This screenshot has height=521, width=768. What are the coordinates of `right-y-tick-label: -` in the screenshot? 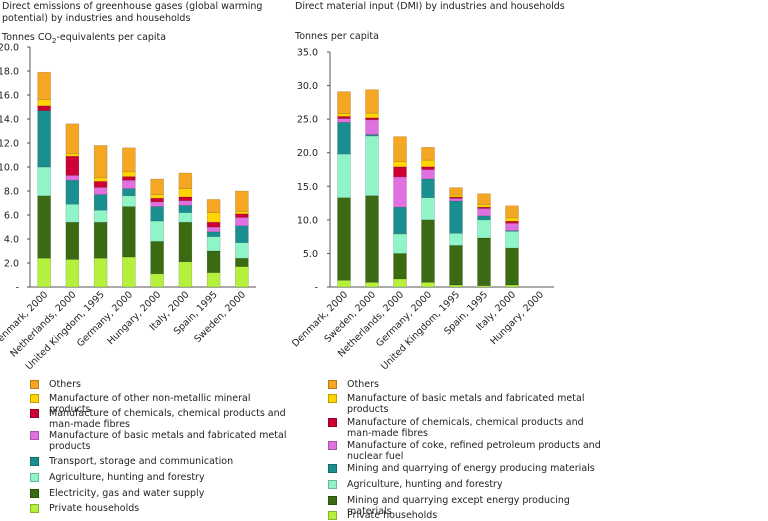 It's located at (316, 288).